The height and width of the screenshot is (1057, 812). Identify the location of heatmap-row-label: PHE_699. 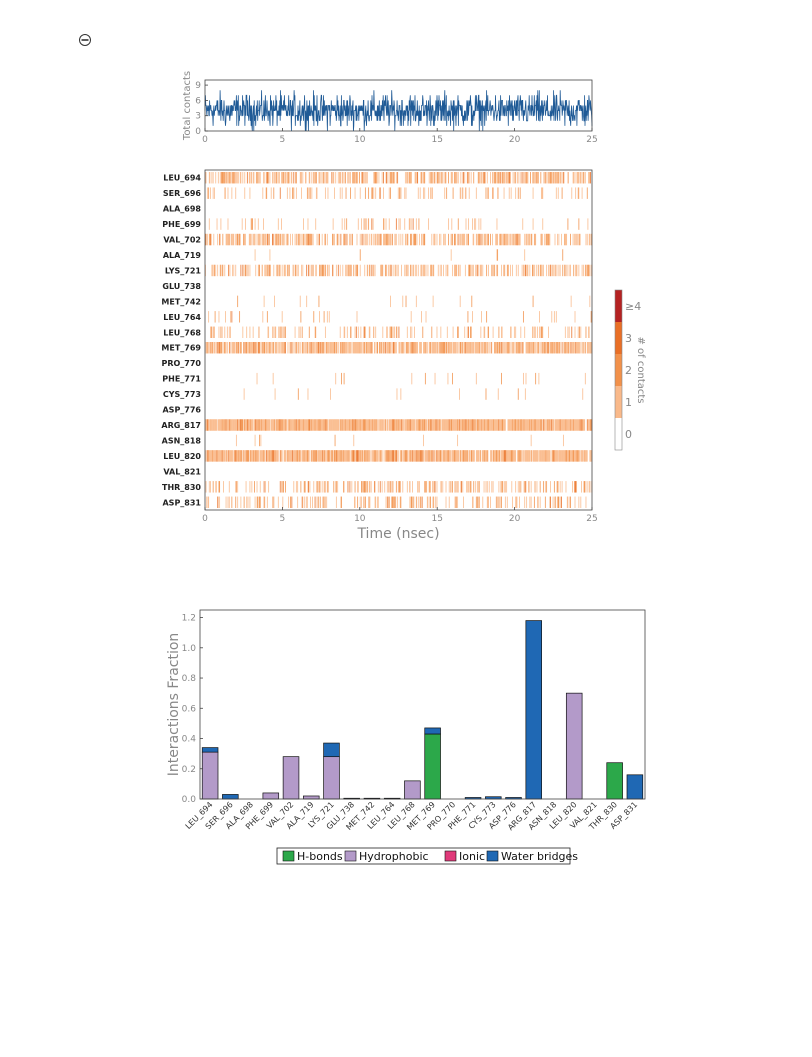
(181, 224).